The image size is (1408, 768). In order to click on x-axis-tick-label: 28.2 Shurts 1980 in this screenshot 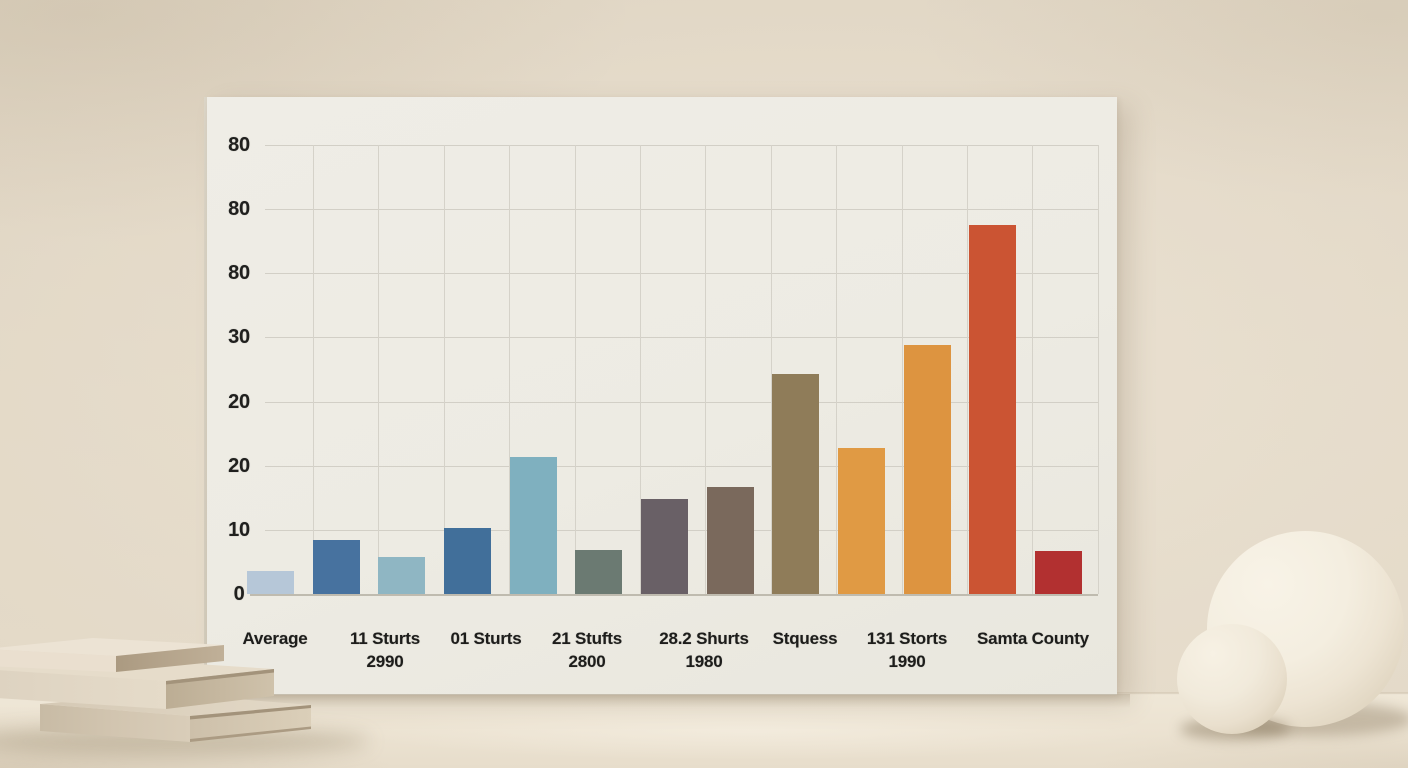, I will do `click(704, 650)`.